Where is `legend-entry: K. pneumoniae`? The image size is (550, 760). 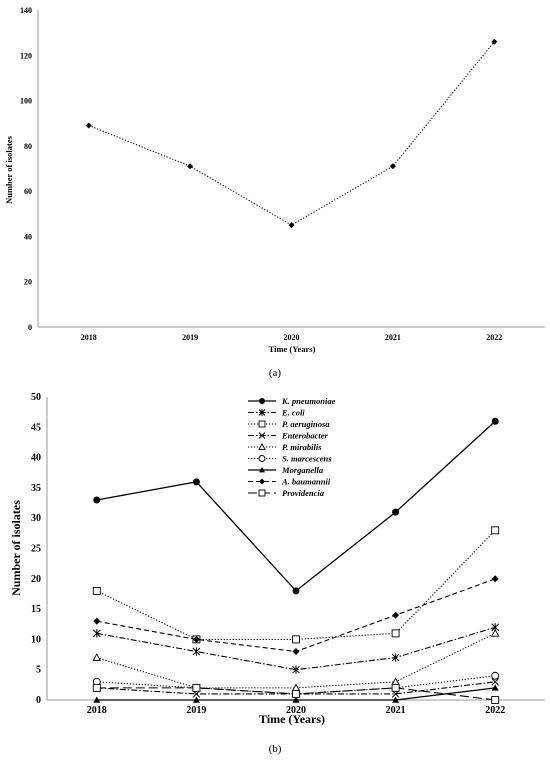
legend-entry: K. pneumoniae is located at coordinates (308, 401).